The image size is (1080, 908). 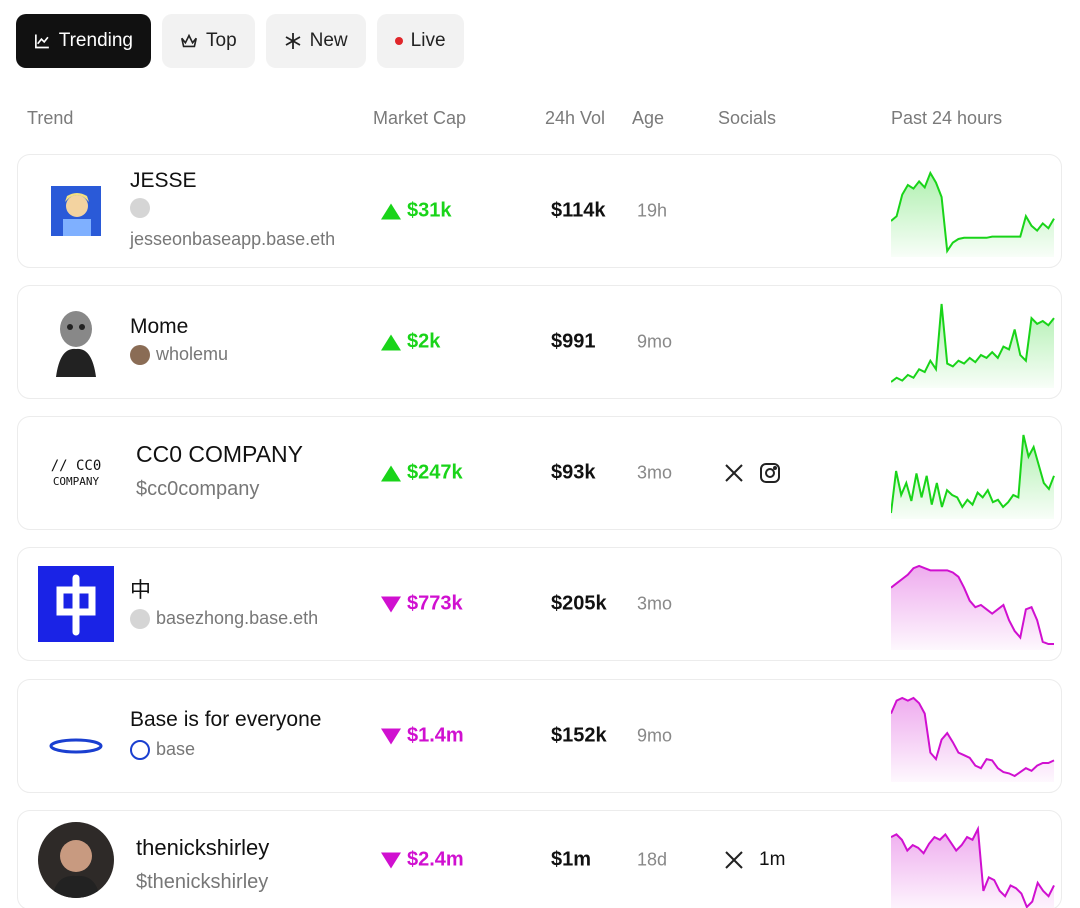 What do you see at coordinates (162, 749) in the screenshot?
I see `token-handle: base` at bounding box center [162, 749].